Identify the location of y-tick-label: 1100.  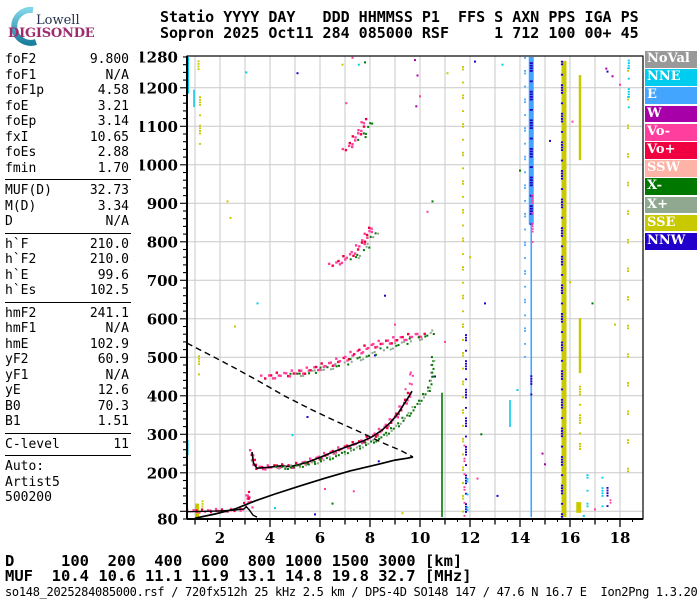
(159, 127).